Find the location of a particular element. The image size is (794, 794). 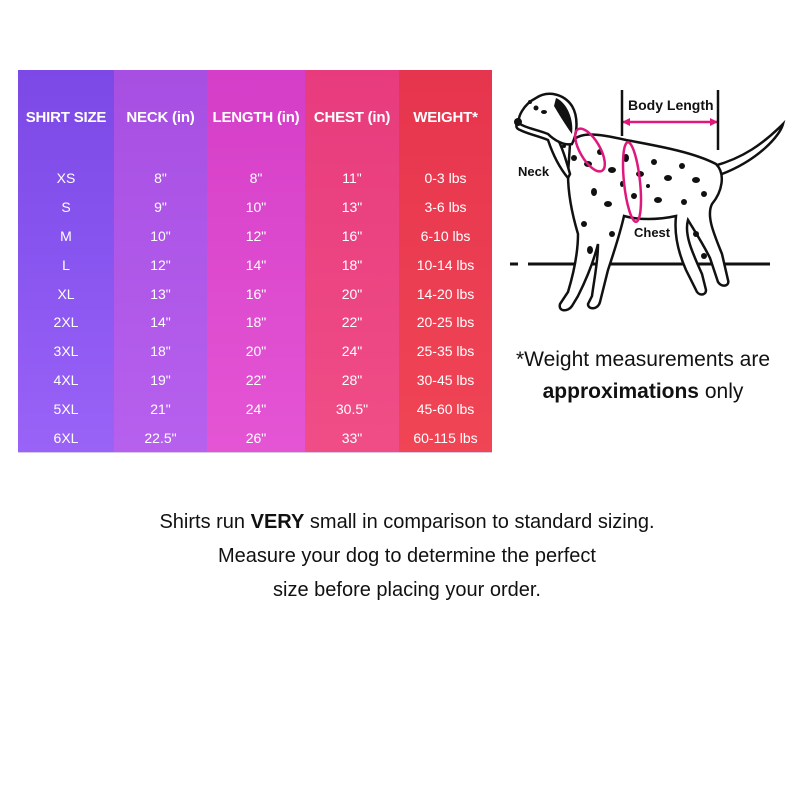

dog-nose is located at coordinates (518, 122).